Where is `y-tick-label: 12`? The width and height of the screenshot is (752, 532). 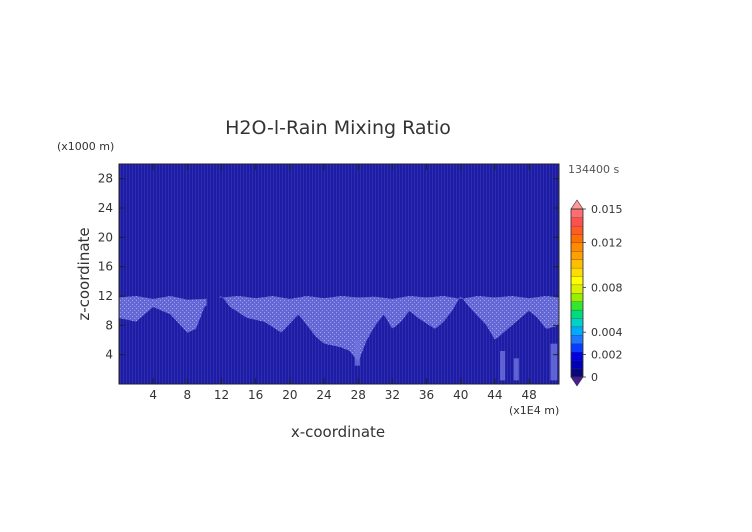 y-tick-label: 12 is located at coordinates (105, 296).